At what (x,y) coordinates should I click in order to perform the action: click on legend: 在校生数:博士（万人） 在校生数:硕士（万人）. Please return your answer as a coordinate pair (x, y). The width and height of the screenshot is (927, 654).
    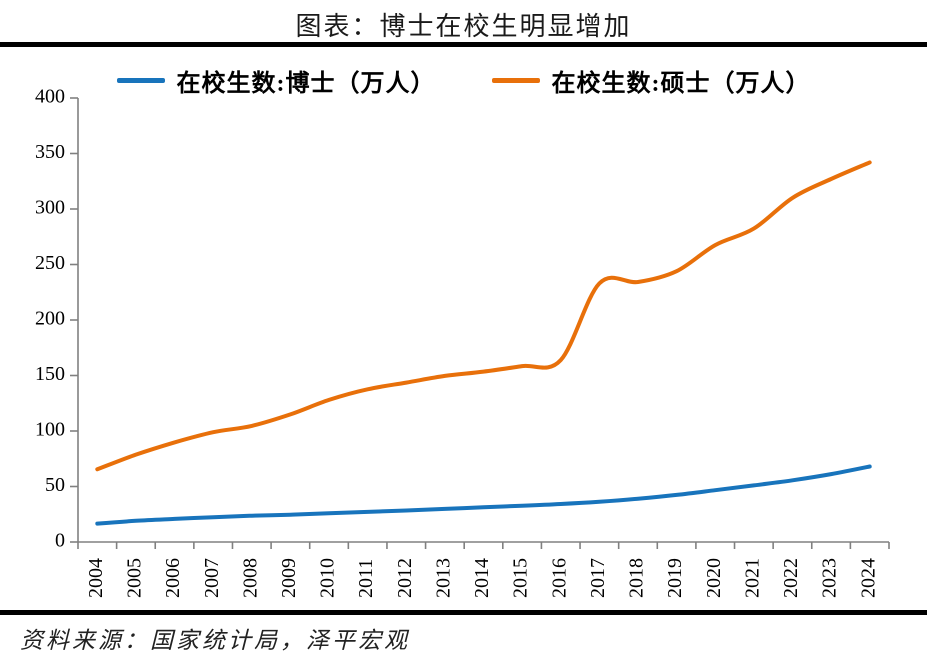
    Looking at the image, I should click on (463, 80).